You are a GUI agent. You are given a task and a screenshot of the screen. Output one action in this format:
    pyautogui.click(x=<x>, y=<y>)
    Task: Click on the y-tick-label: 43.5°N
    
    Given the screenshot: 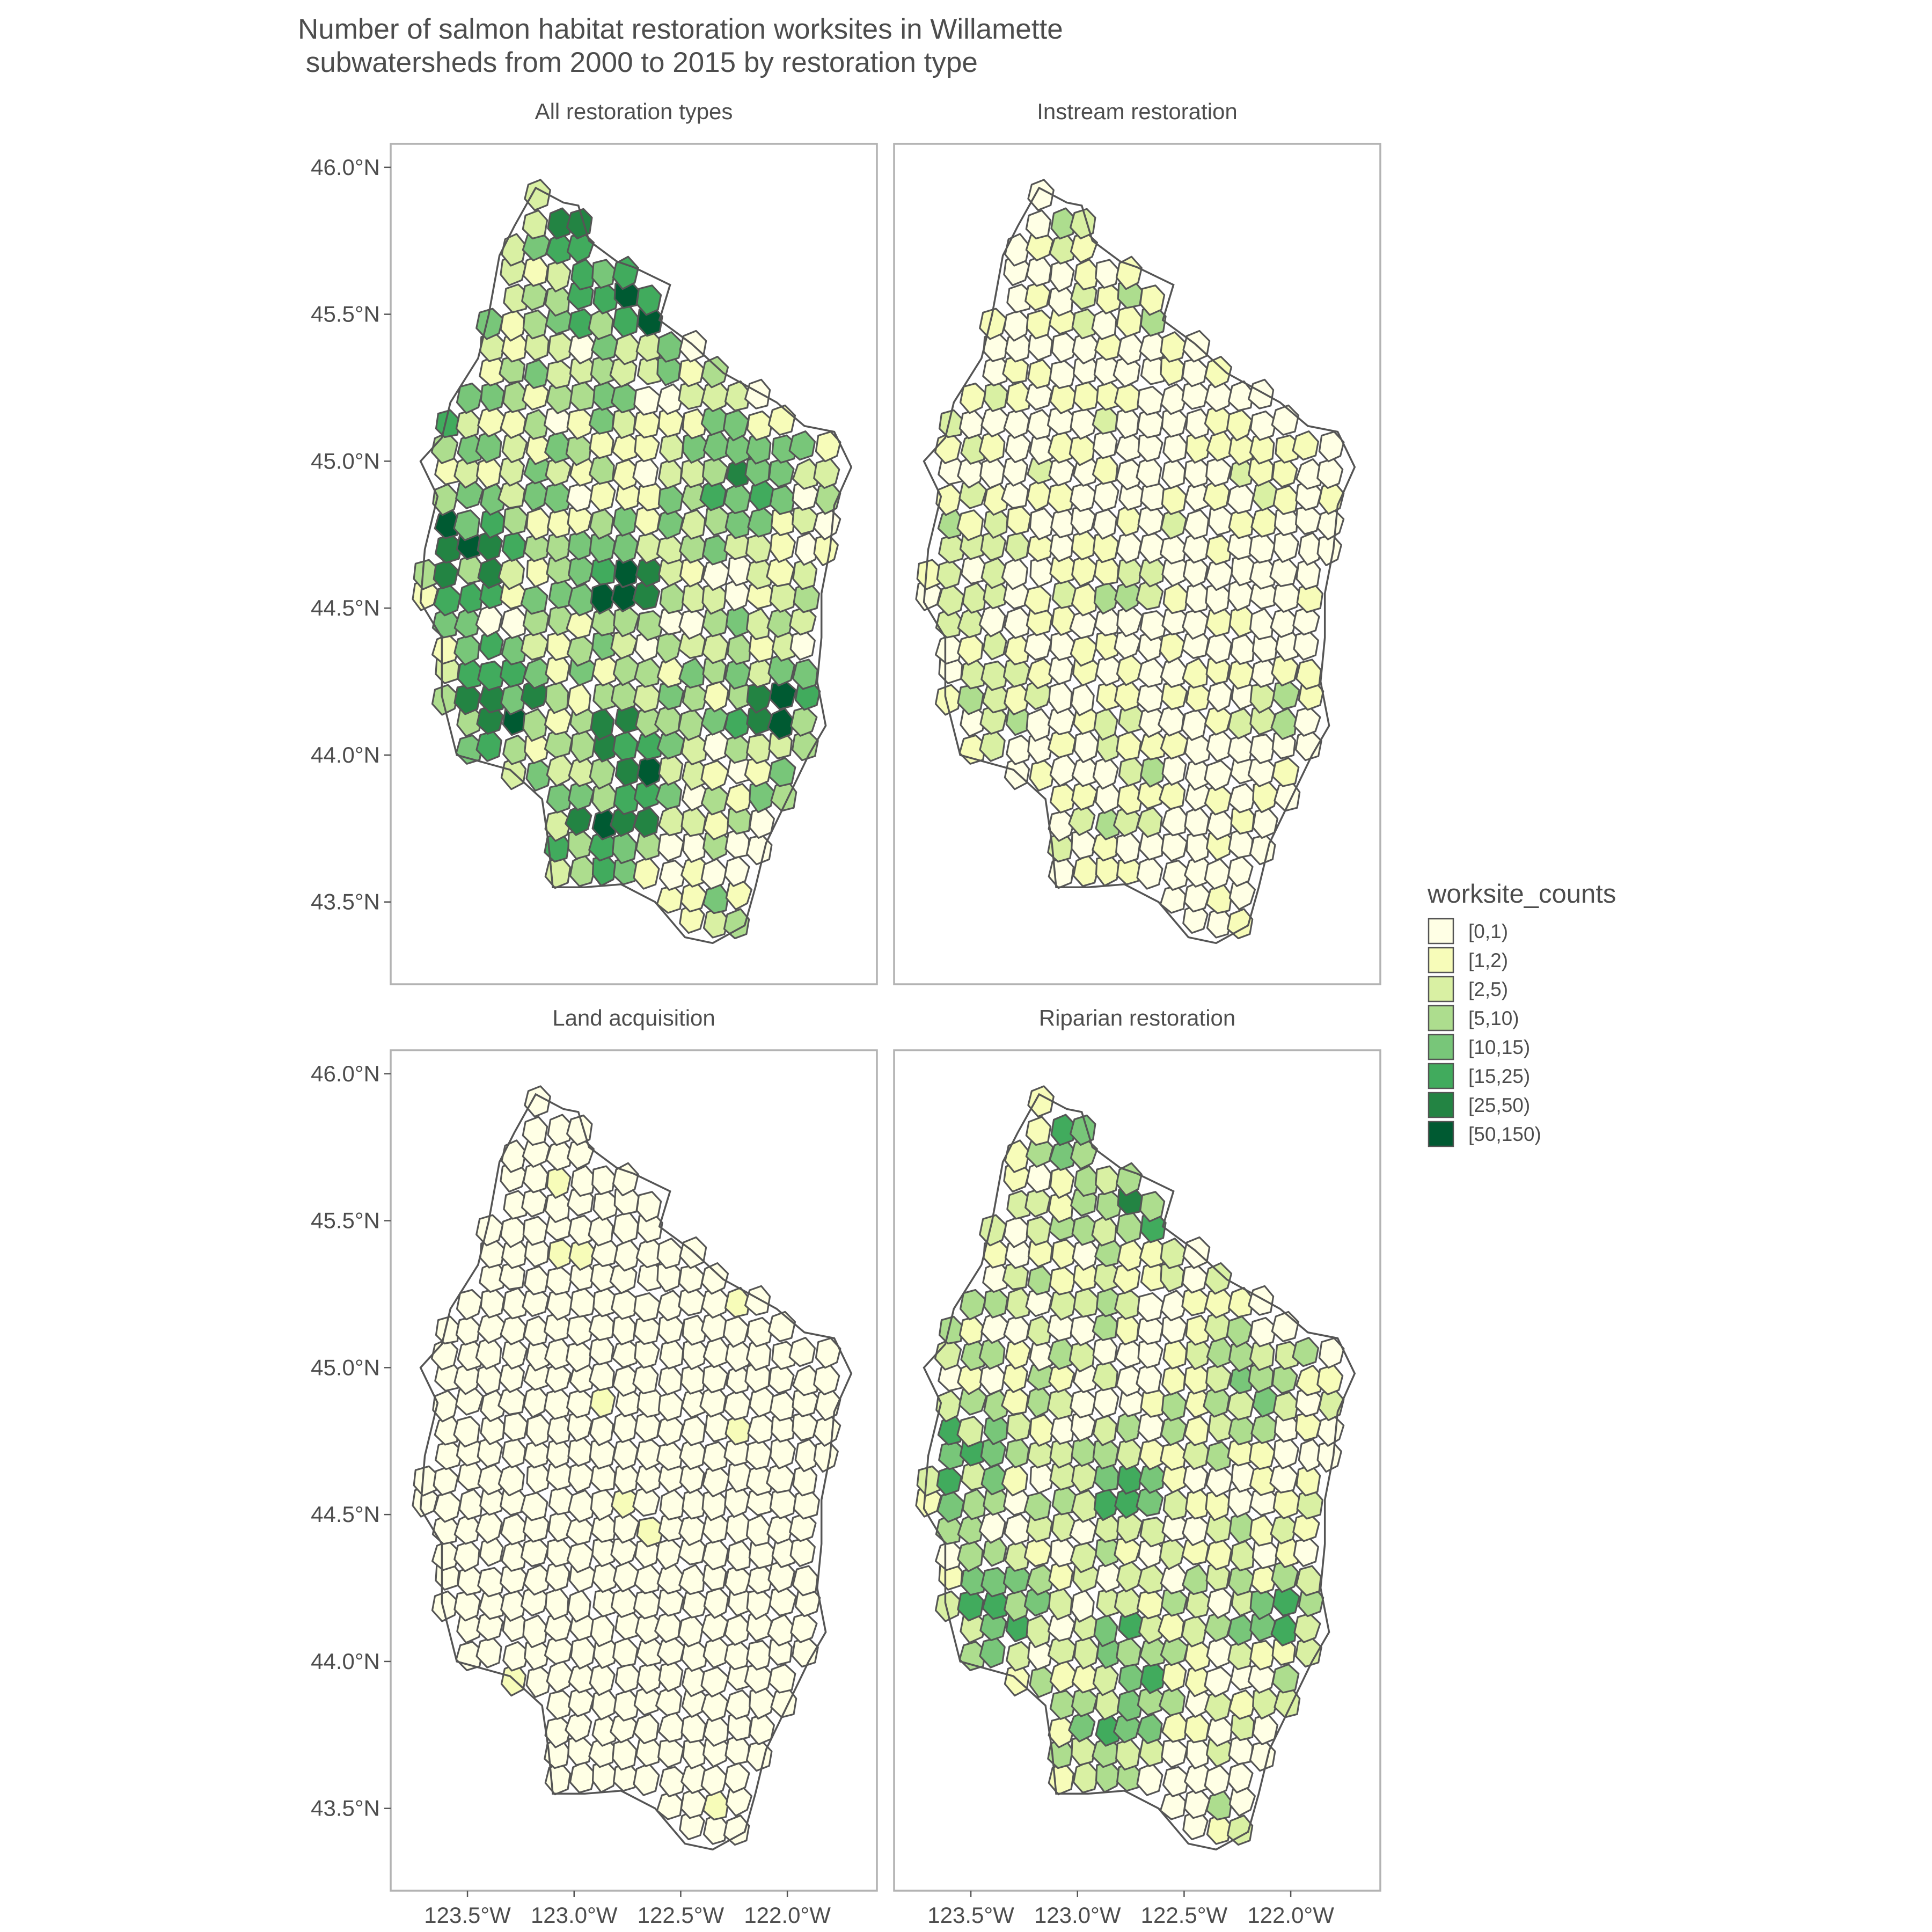 What is the action you would take?
    pyautogui.click(x=345, y=1808)
    